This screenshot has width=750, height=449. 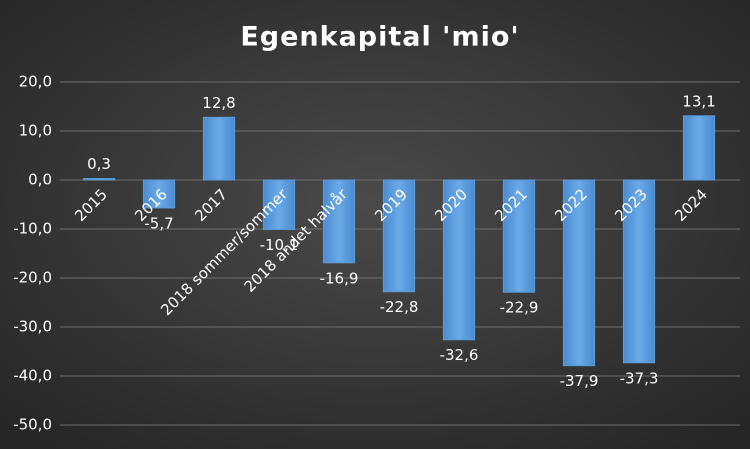 What do you see at coordinates (32, 425) in the screenshot?
I see `y-tick-label: -50,0` at bounding box center [32, 425].